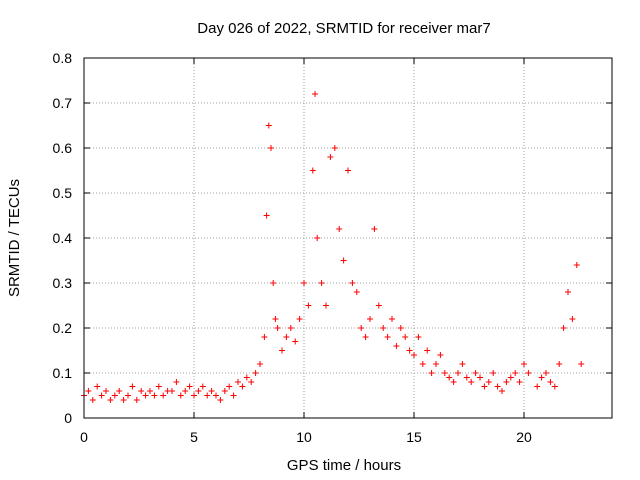 The height and width of the screenshot is (480, 640). What do you see at coordinates (84, 437) in the screenshot?
I see `x-tick-label: 0` at bounding box center [84, 437].